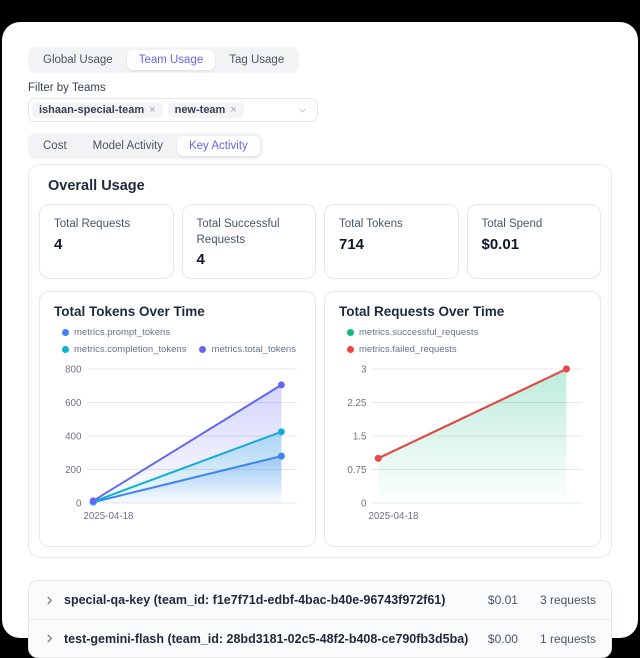 This screenshot has width=640, height=658. Describe the element at coordinates (73, 369) in the screenshot. I see `svg-text: 800` at that location.